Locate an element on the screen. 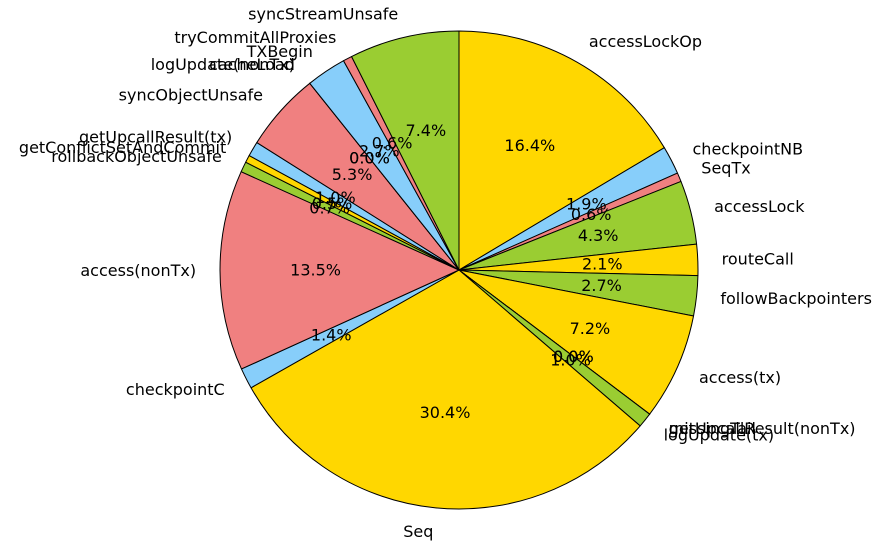  pct-label-syncstreamunsafe: 7.4% is located at coordinates (426, 130).